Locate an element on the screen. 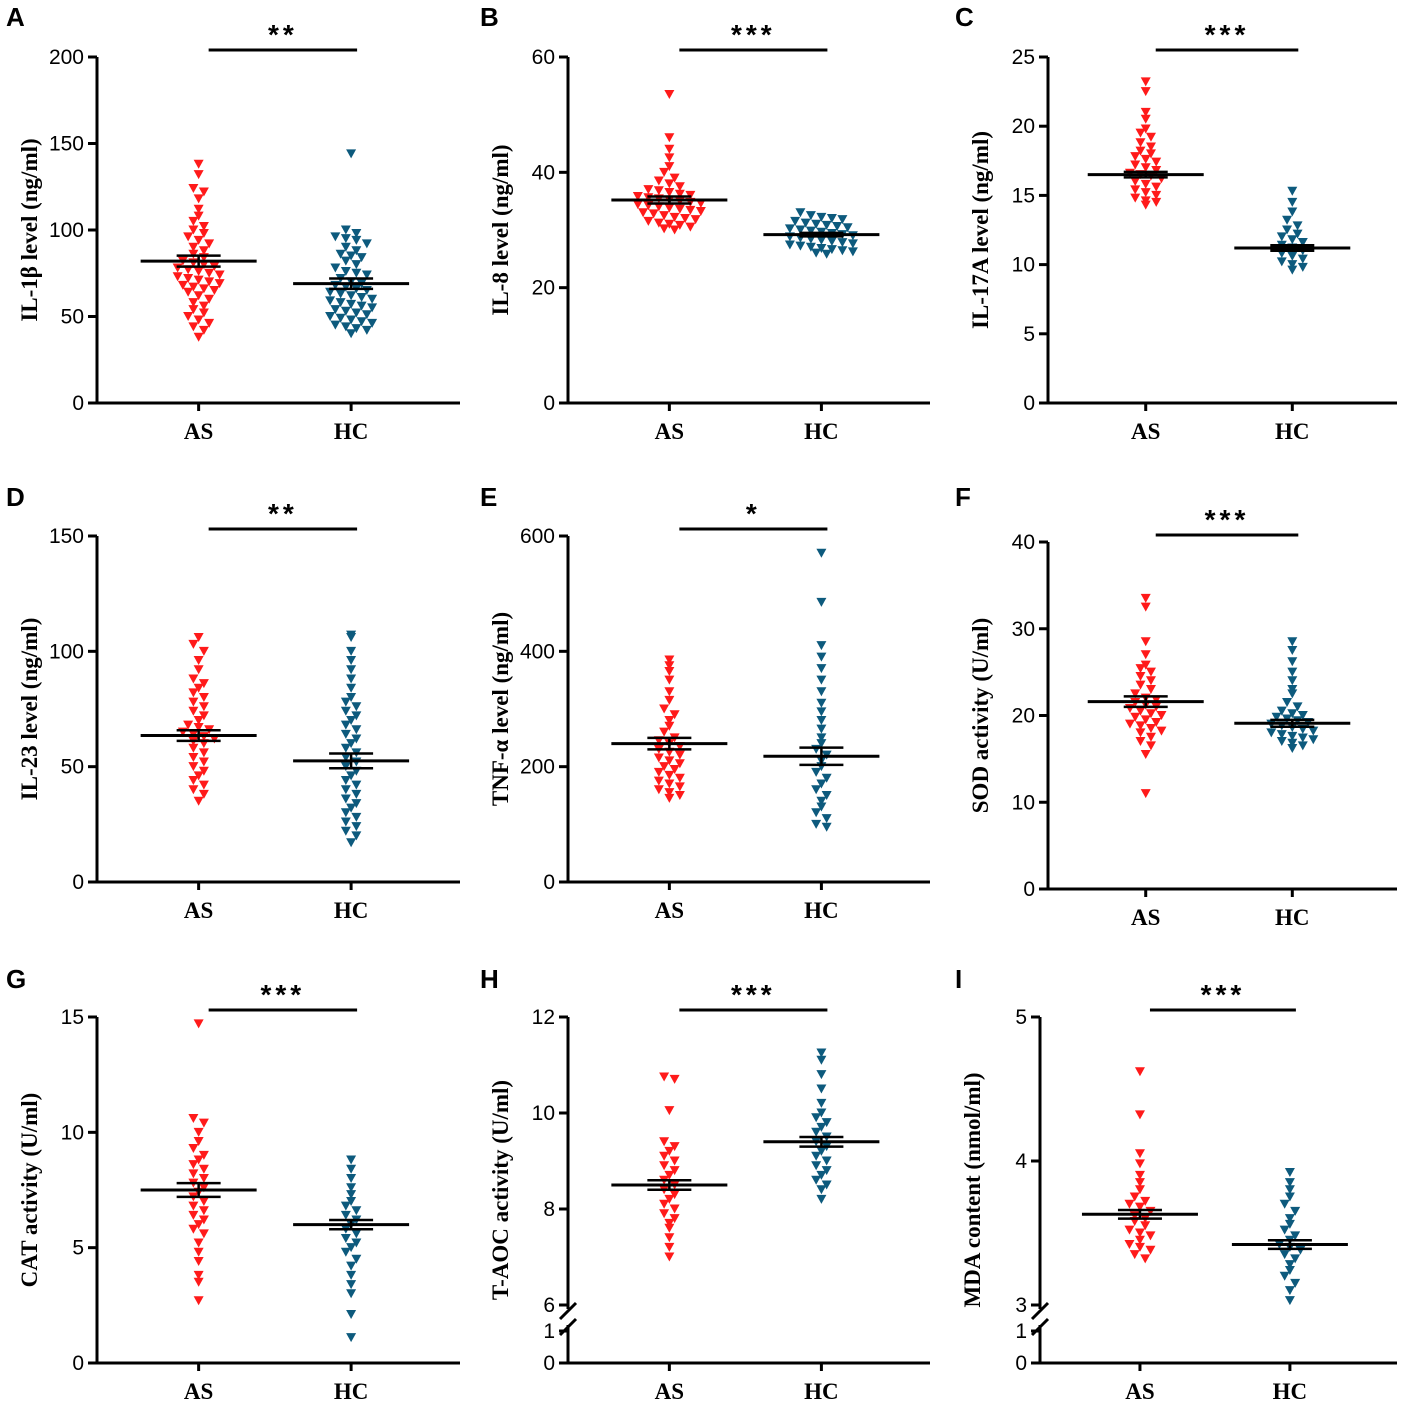 Image resolution: width=1401 pixels, height=1401 pixels. y-tick-label: 5 is located at coordinates (1021, 1017).